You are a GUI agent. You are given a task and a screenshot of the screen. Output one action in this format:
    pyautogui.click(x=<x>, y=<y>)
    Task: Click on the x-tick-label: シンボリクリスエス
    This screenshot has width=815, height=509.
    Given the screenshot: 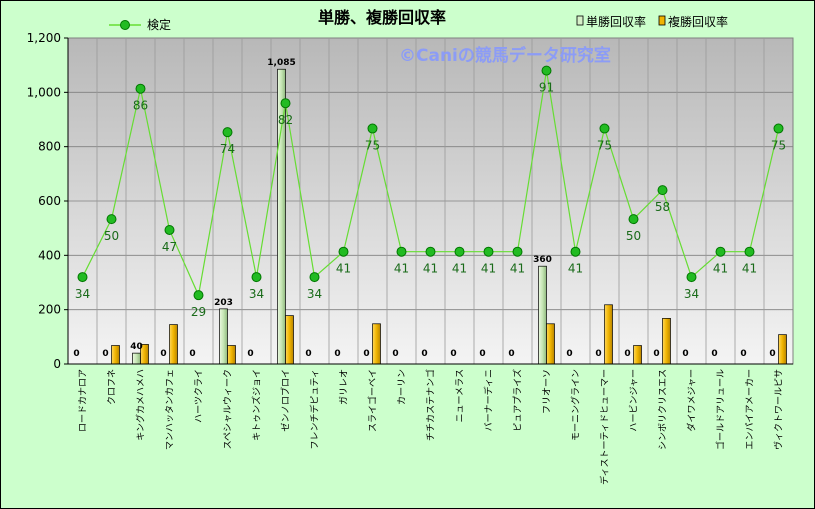 What is the action you would take?
    pyautogui.click(x=663, y=409)
    